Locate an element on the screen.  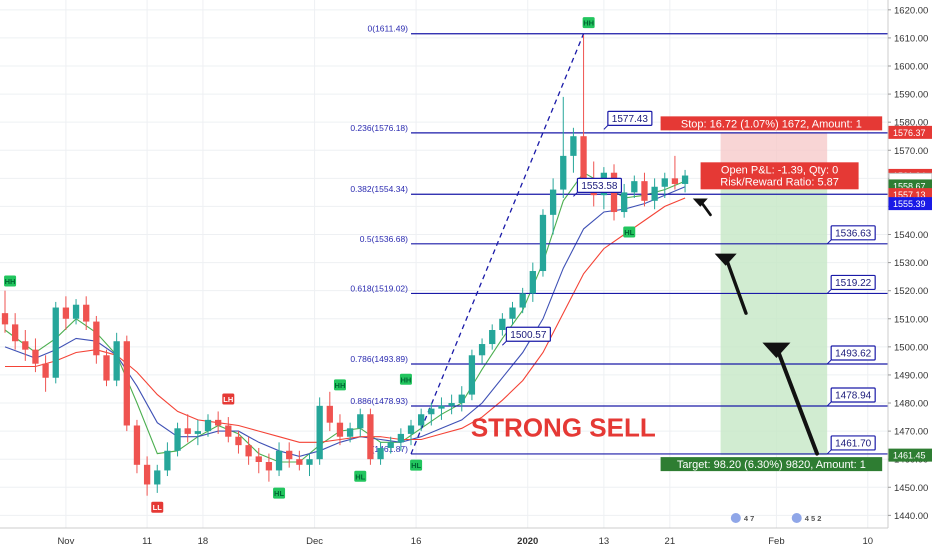
drawings is located at coordinates (756, 327).